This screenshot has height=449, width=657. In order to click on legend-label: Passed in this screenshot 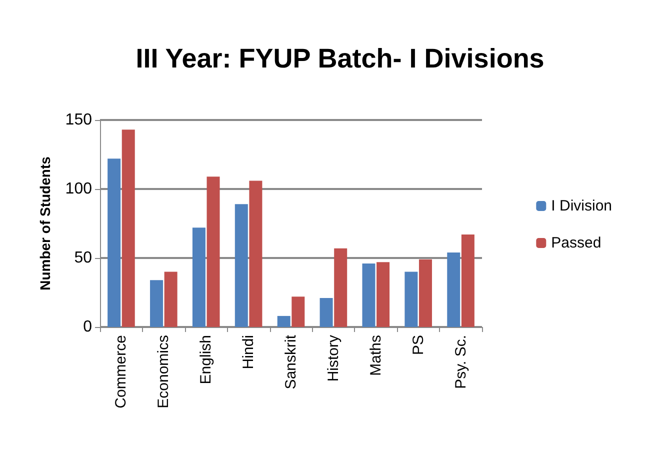, I will do `click(576, 243)`.